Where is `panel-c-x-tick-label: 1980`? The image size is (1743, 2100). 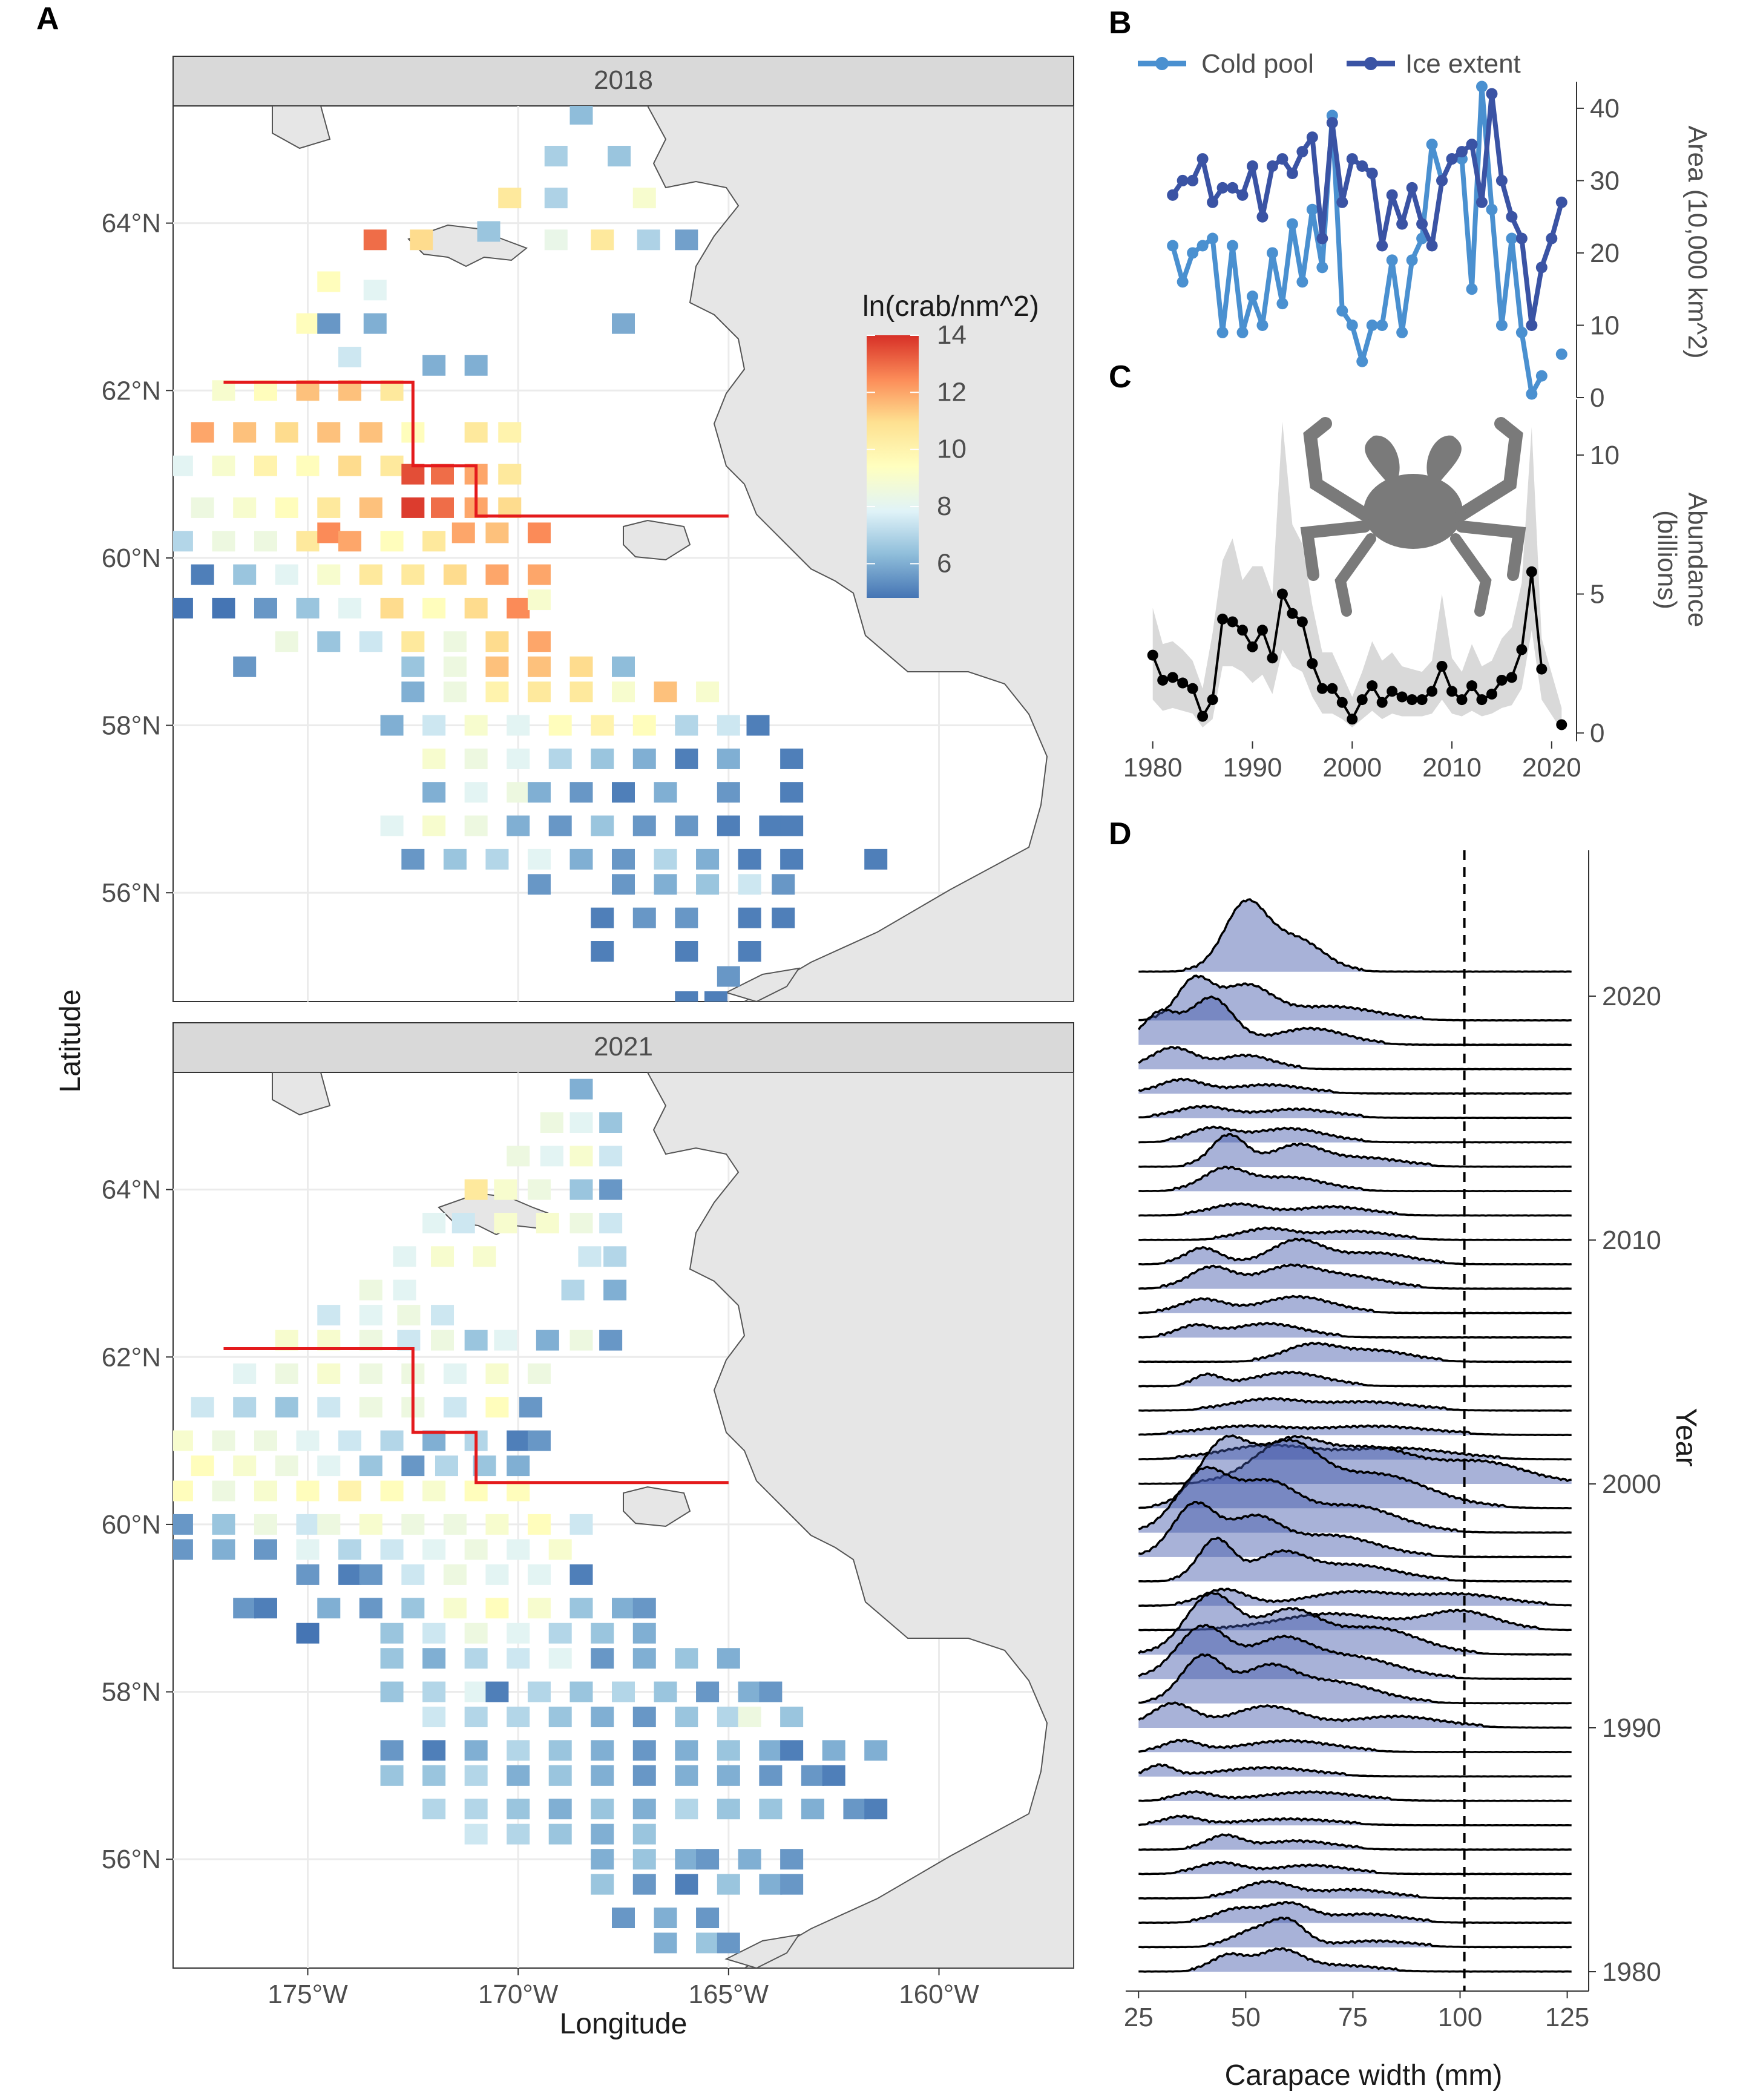 panel-c-x-tick-label: 1980 is located at coordinates (1153, 768).